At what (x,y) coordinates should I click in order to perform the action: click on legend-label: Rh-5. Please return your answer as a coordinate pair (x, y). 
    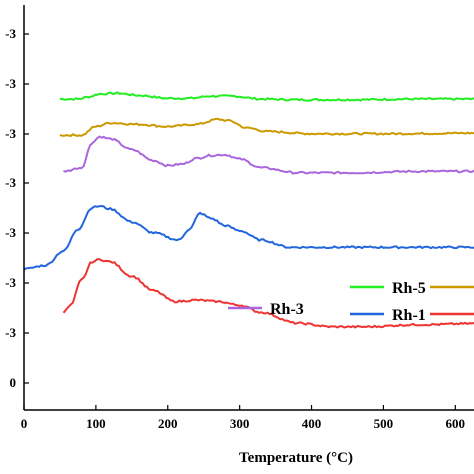
    Looking at the image, I should click on (409, 288).